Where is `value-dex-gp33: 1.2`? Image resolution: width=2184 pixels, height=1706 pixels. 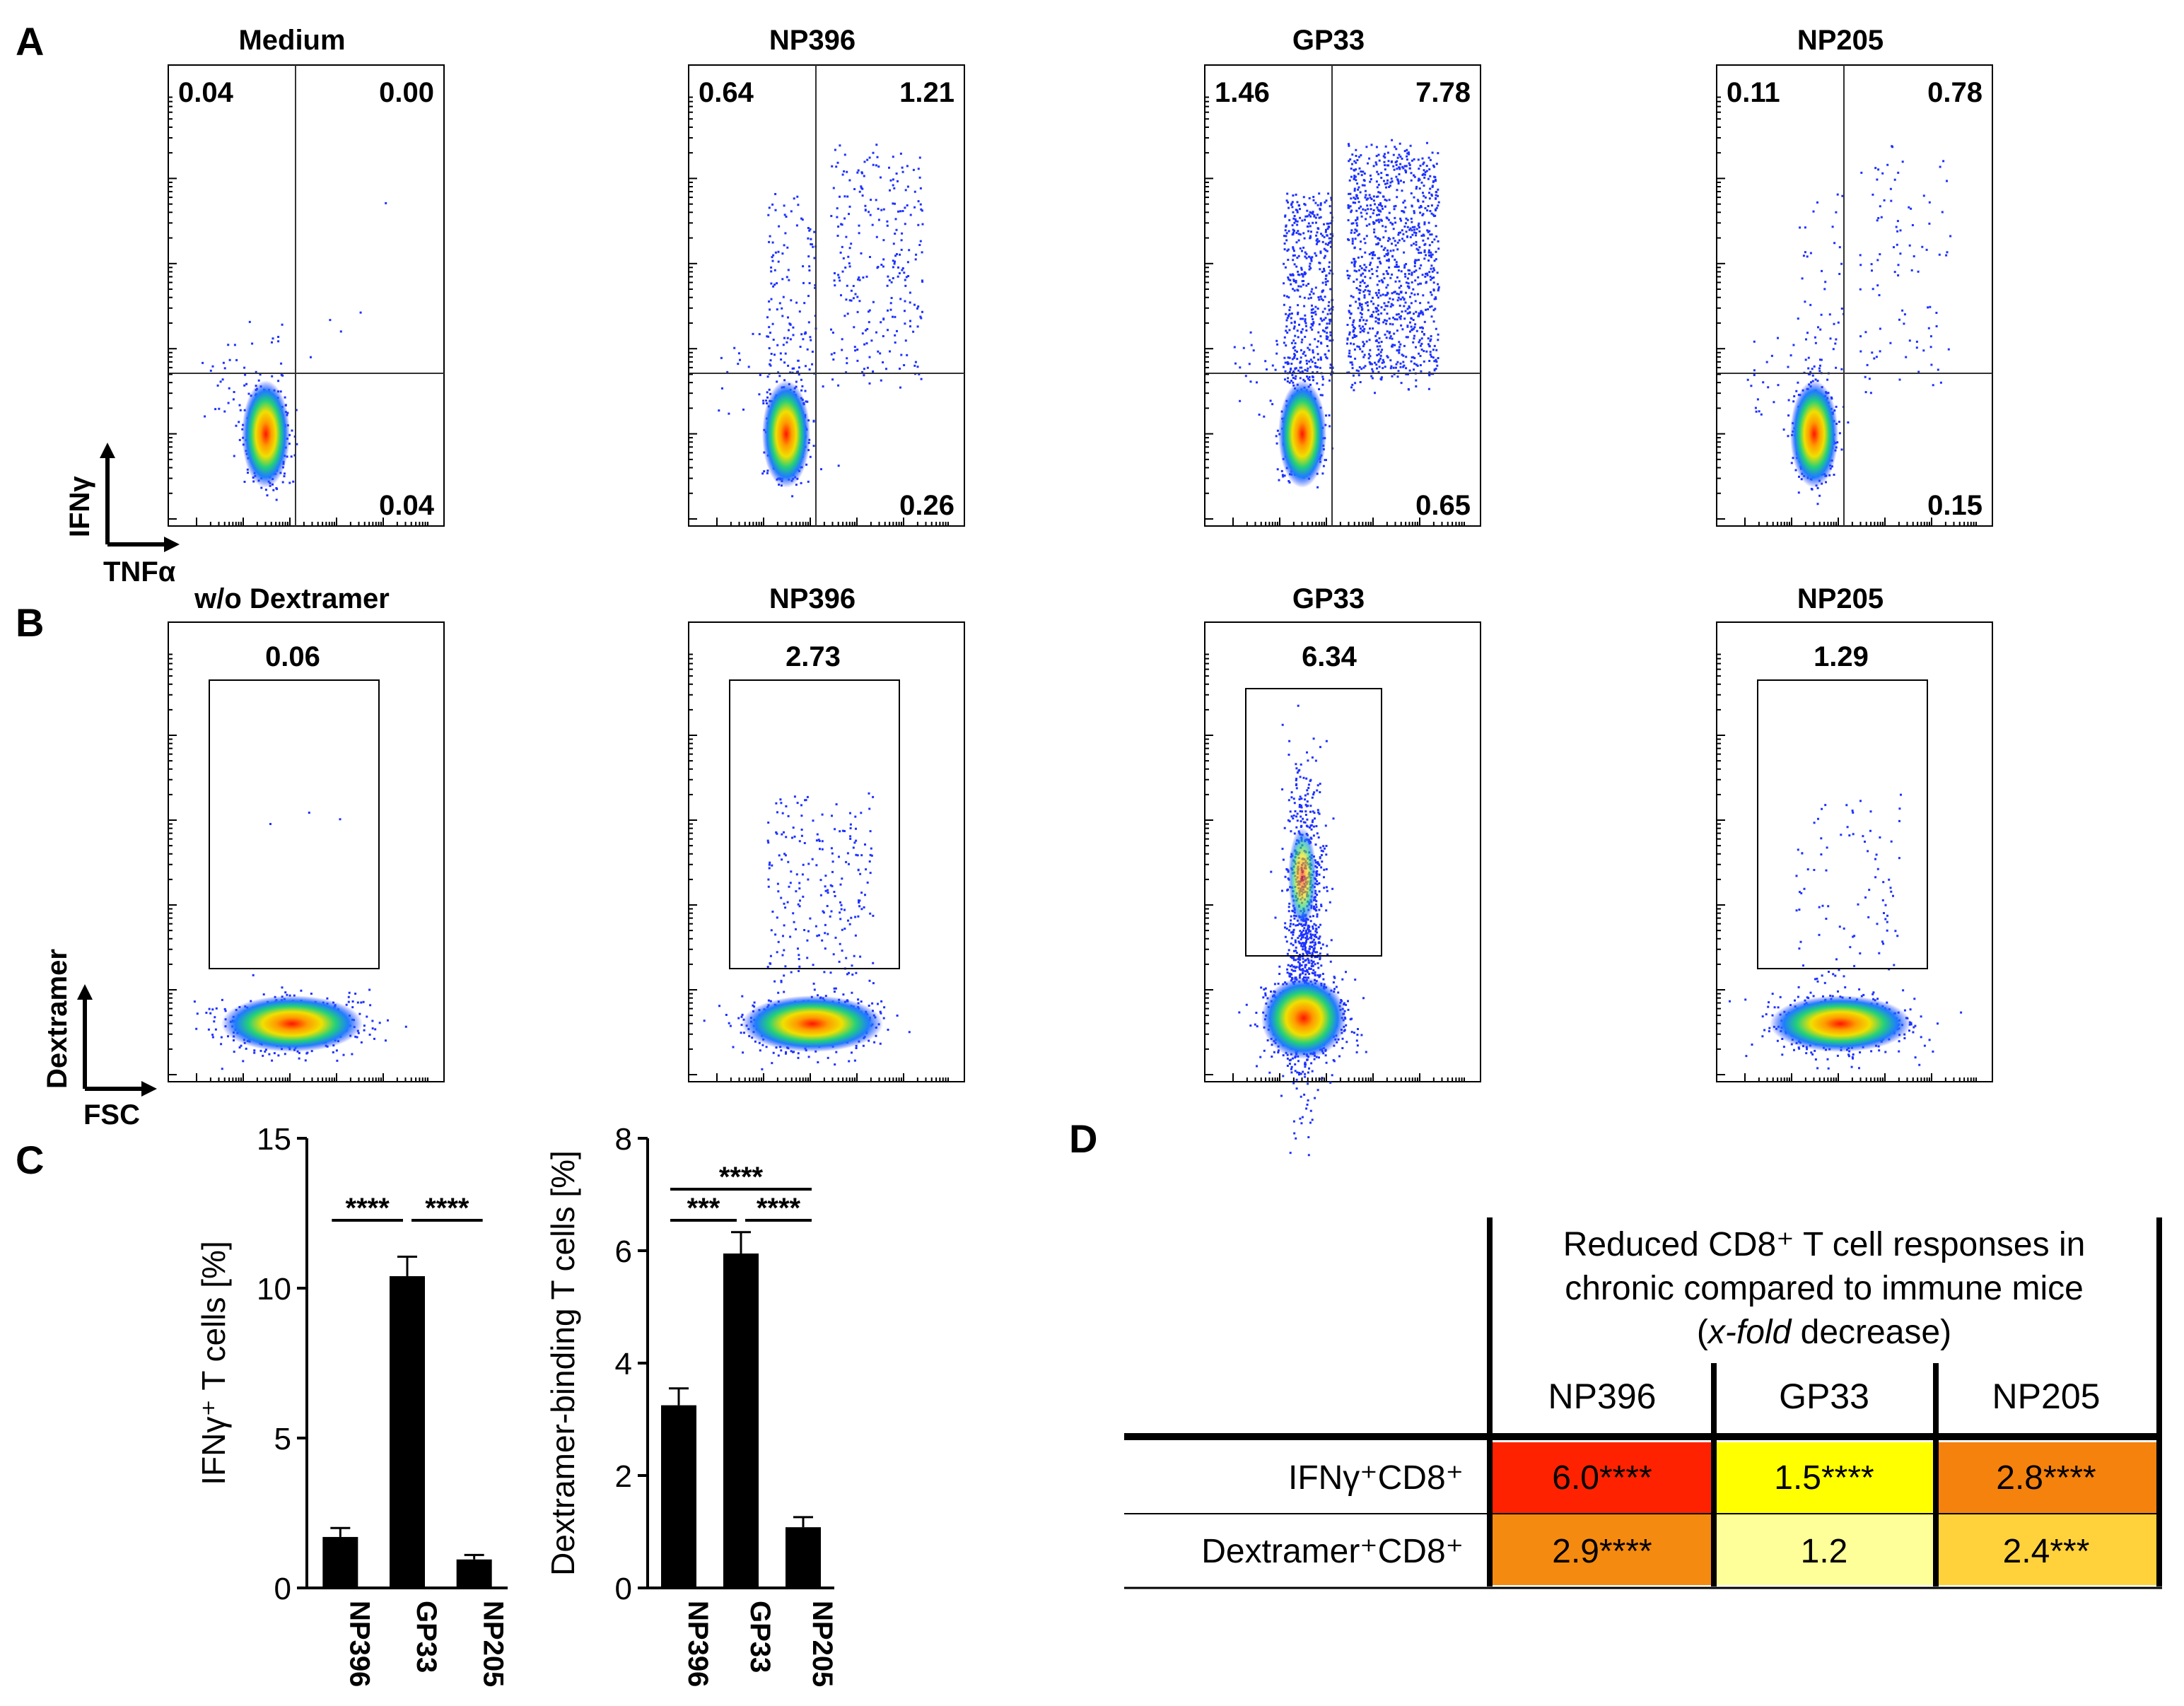 value-dex-gp33: 1.2 is located at coordinates (1824, 1551).